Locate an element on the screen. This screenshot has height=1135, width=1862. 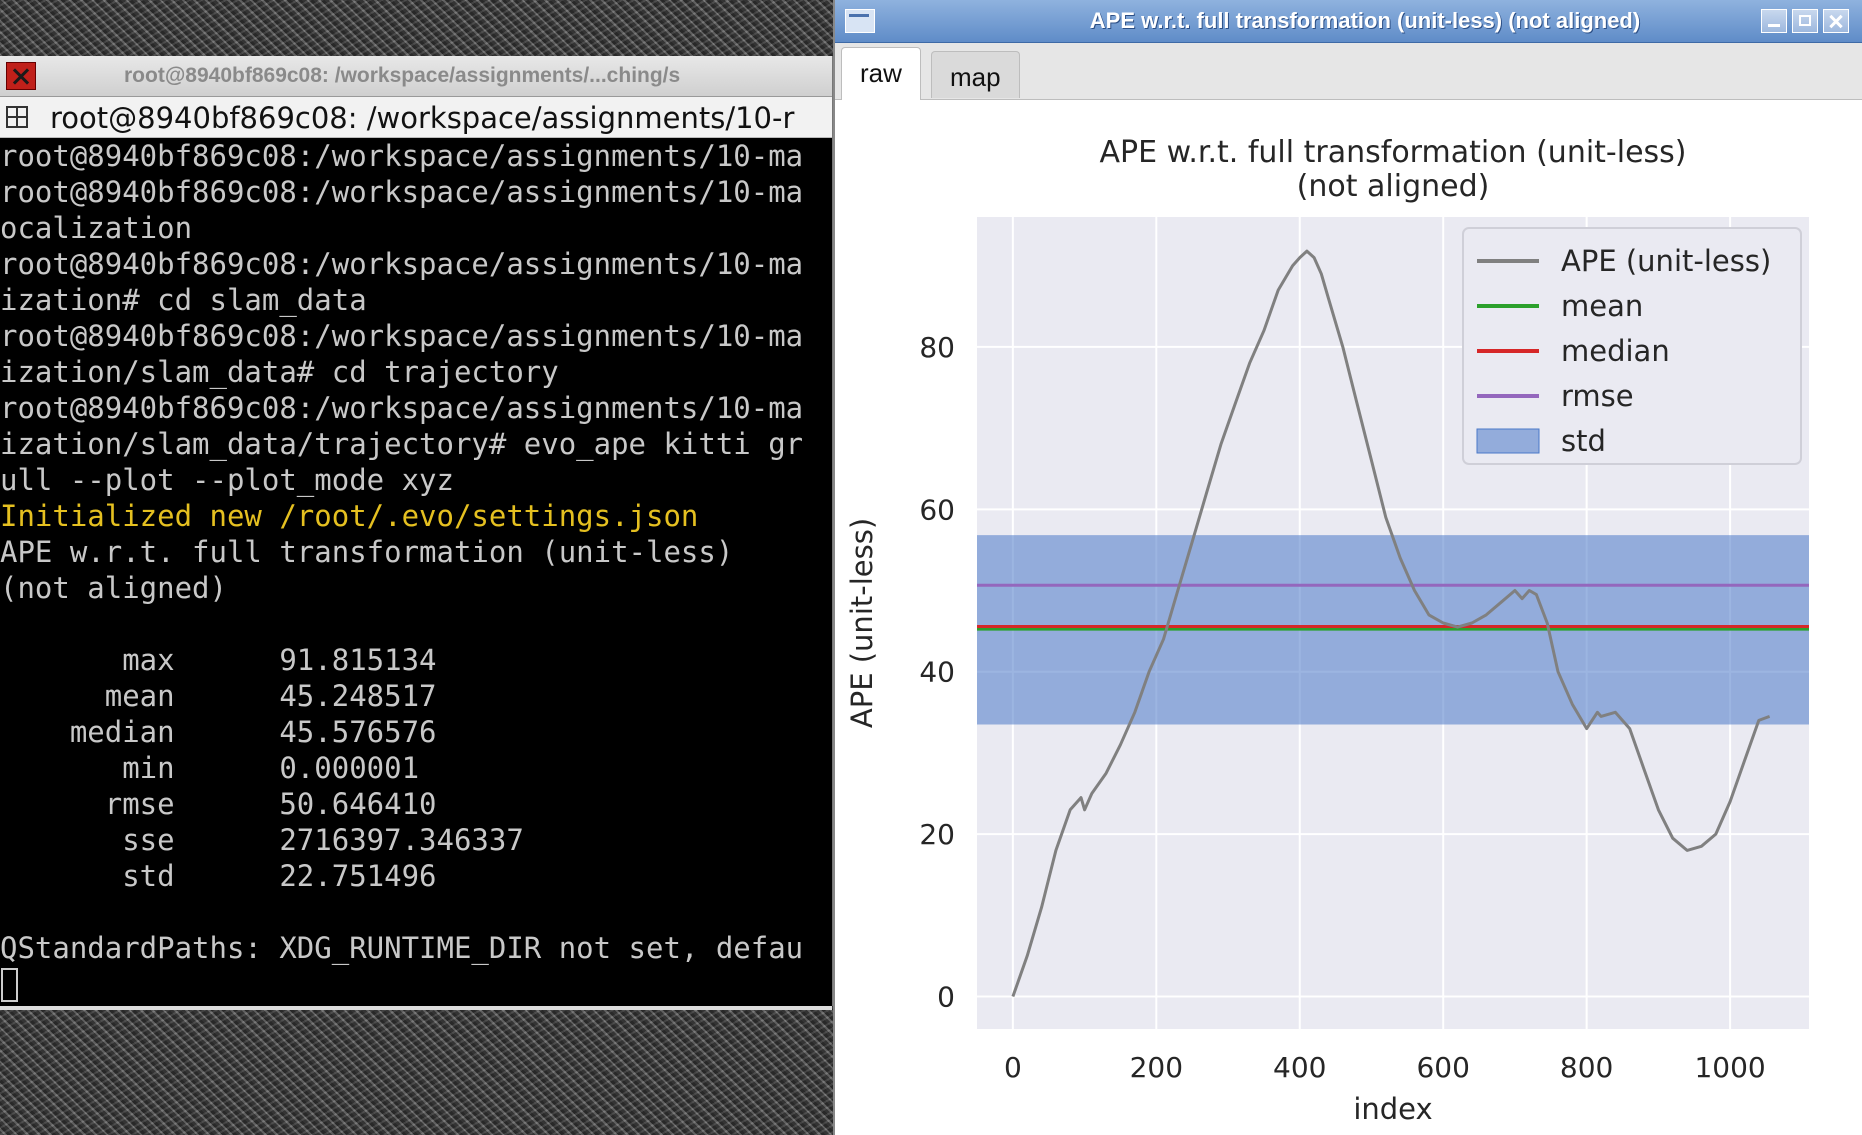
legend-label: median is located at coordinates (1615, 351).